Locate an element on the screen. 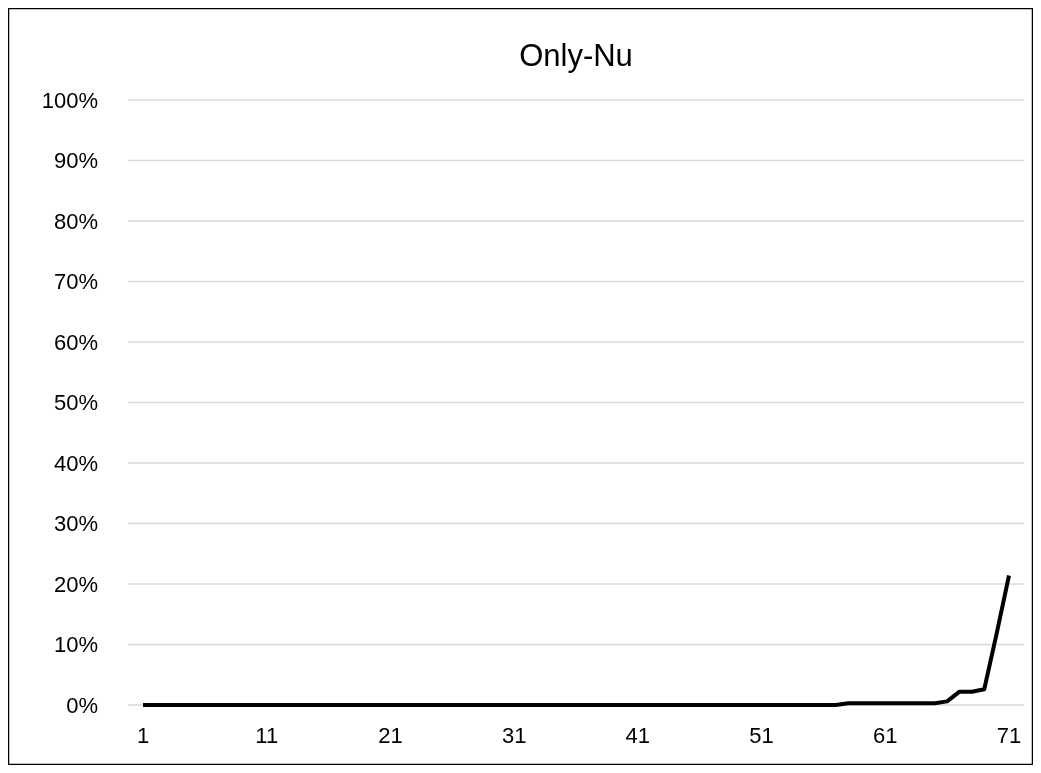 This screenshot has height=773, width=1041. x-tick-label: 41 is located at coordinates (638, 735).